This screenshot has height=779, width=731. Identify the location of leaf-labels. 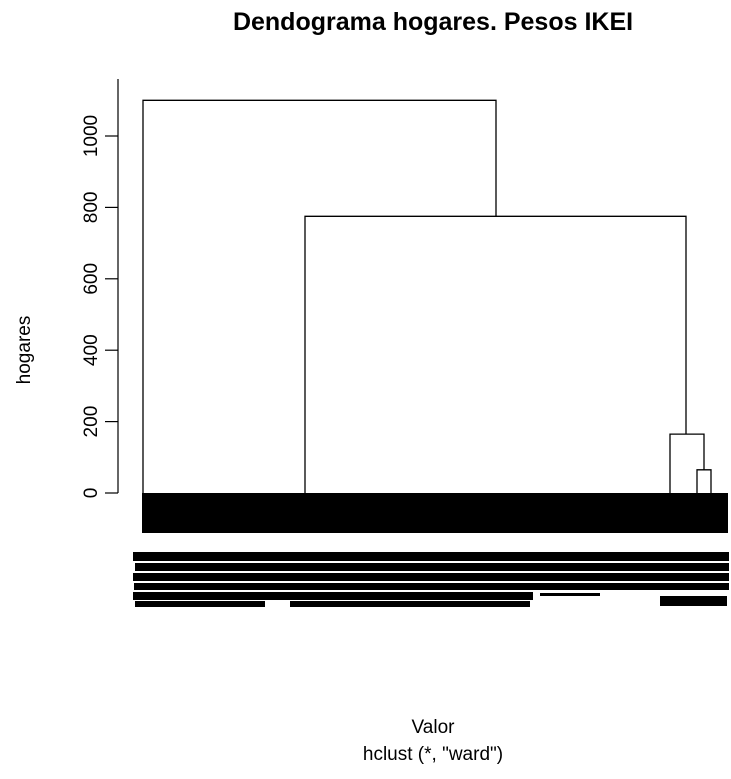
(431, 579).